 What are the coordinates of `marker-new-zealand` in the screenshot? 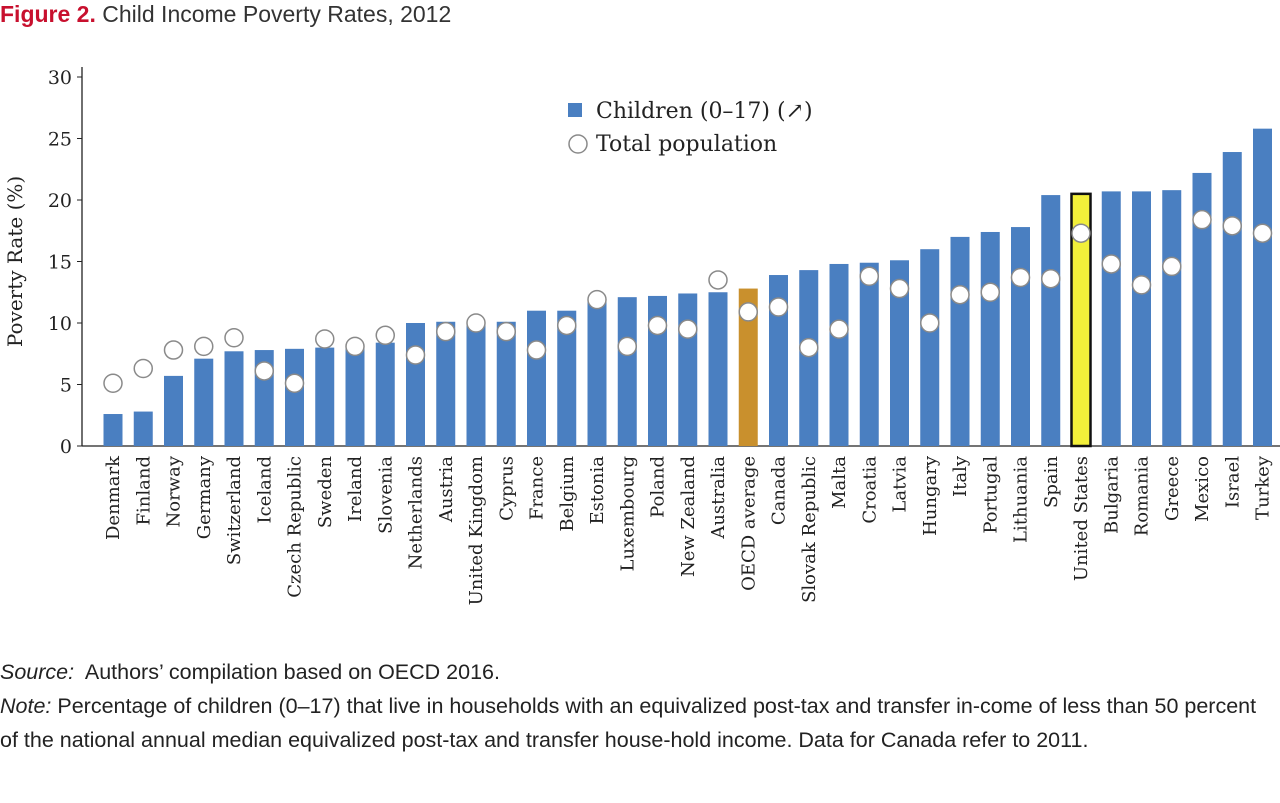 It's located at (688, 329).